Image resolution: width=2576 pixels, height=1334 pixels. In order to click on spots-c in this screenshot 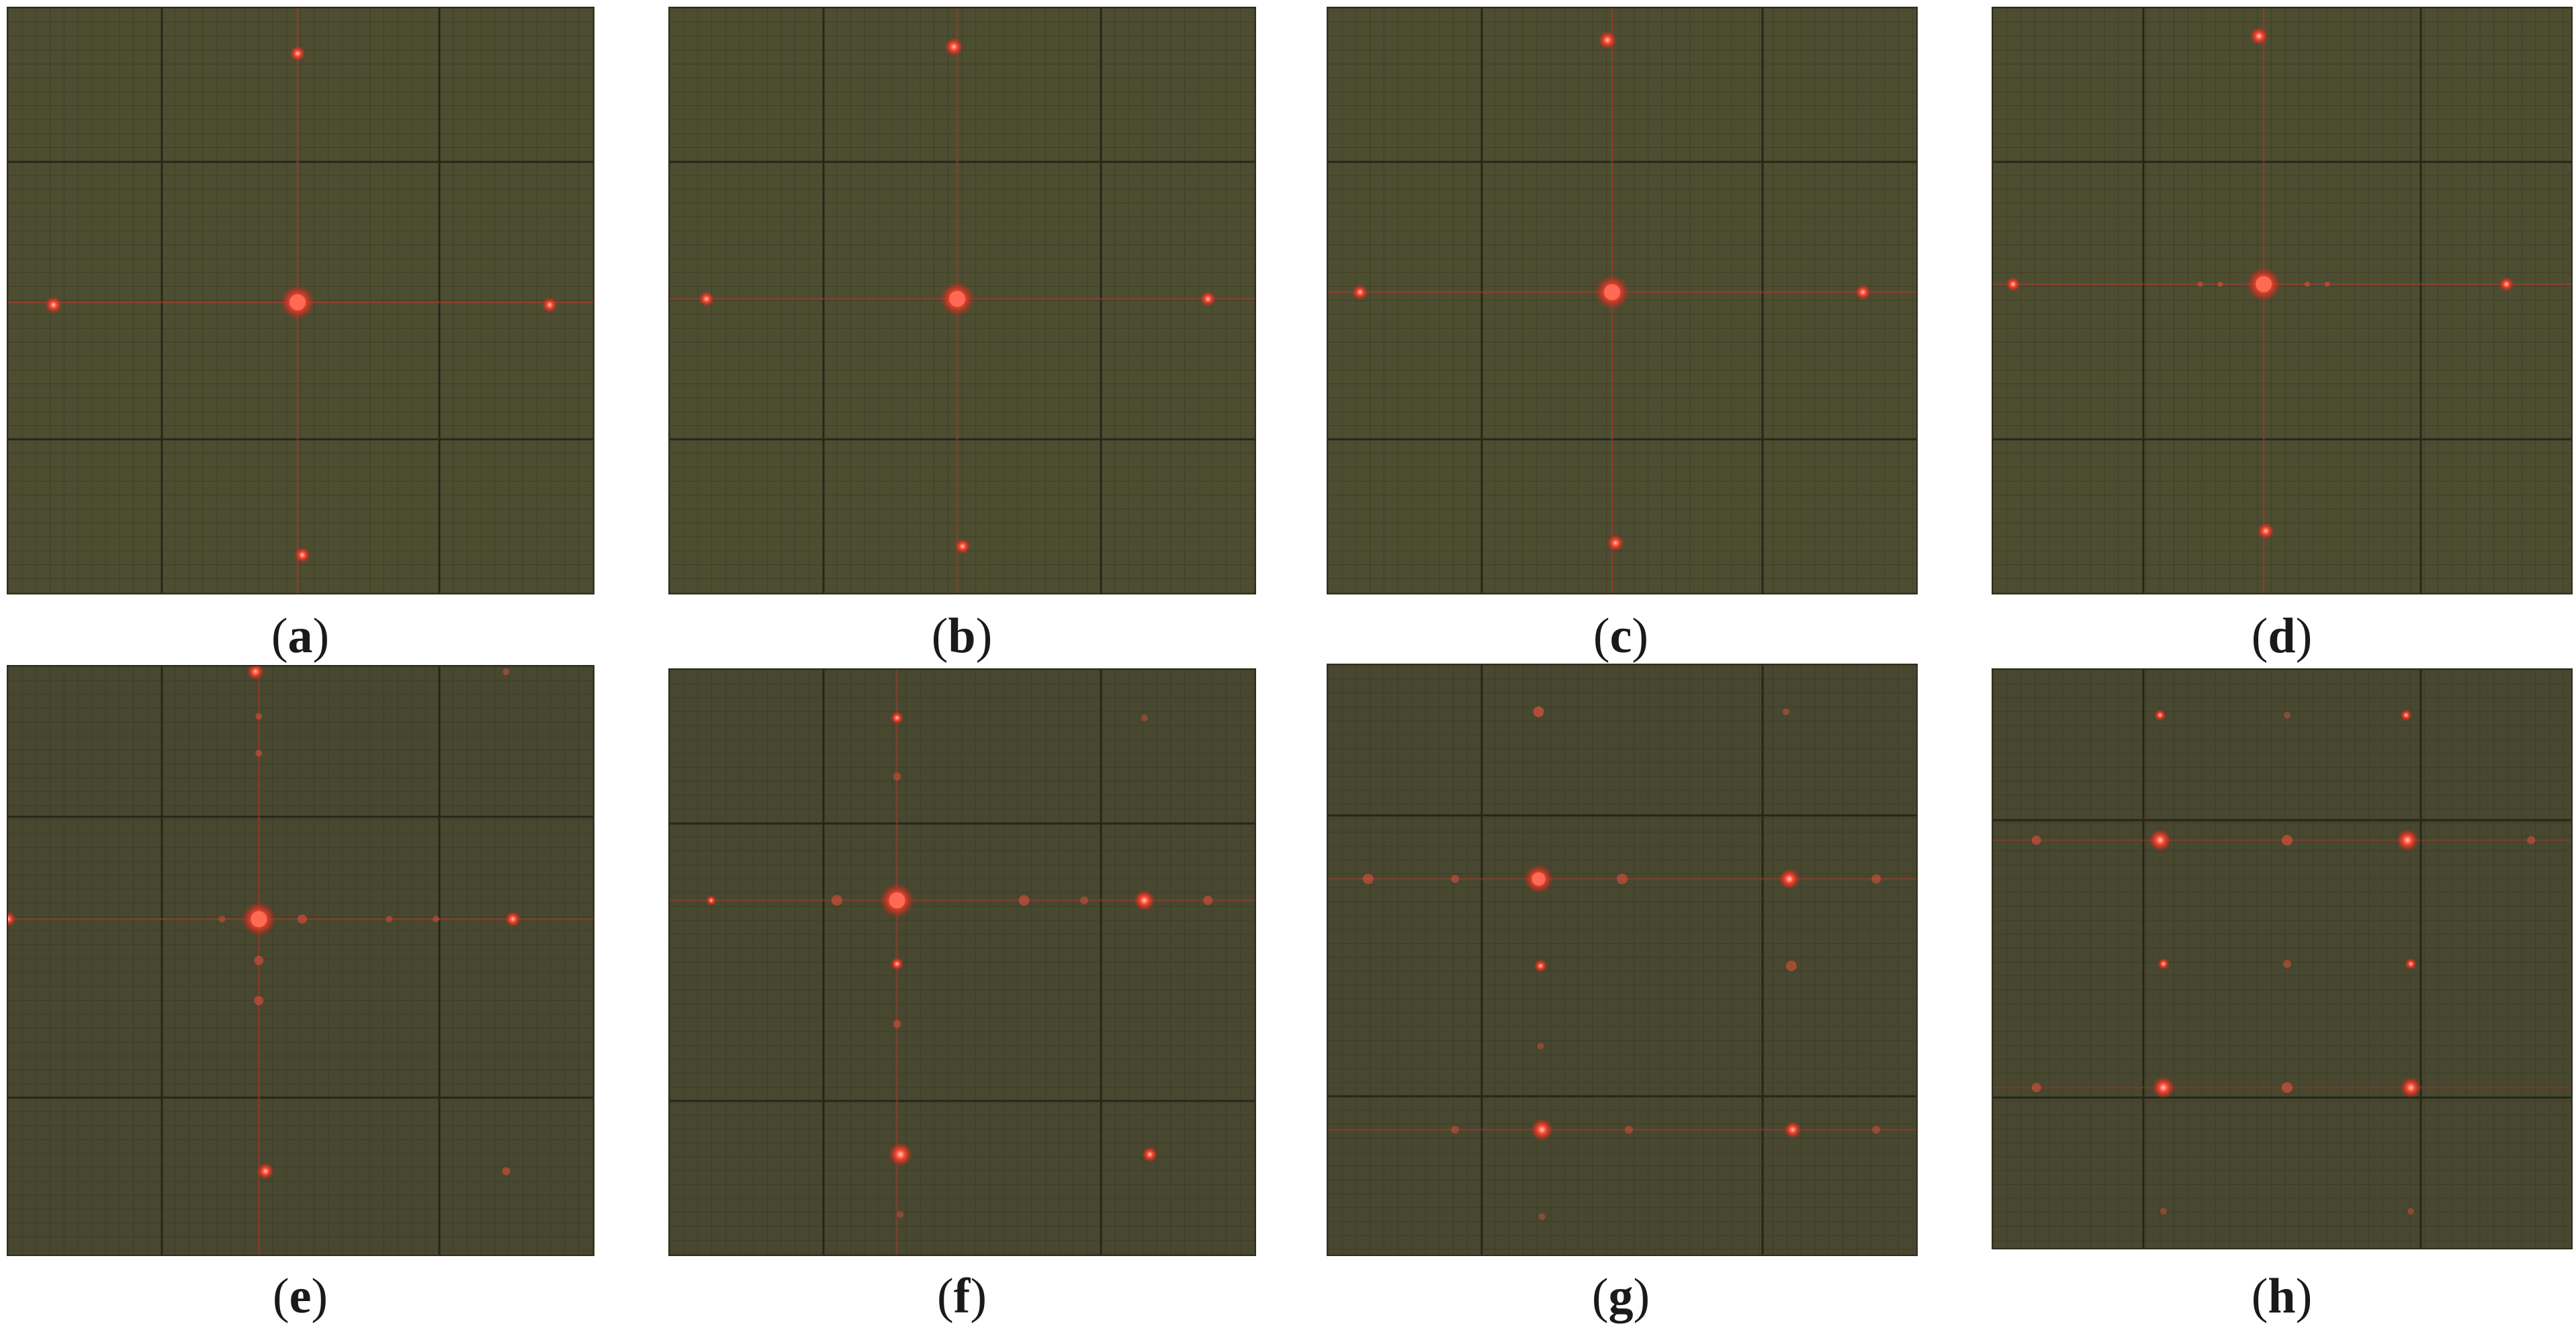, I will do `click(1611, 291)`.